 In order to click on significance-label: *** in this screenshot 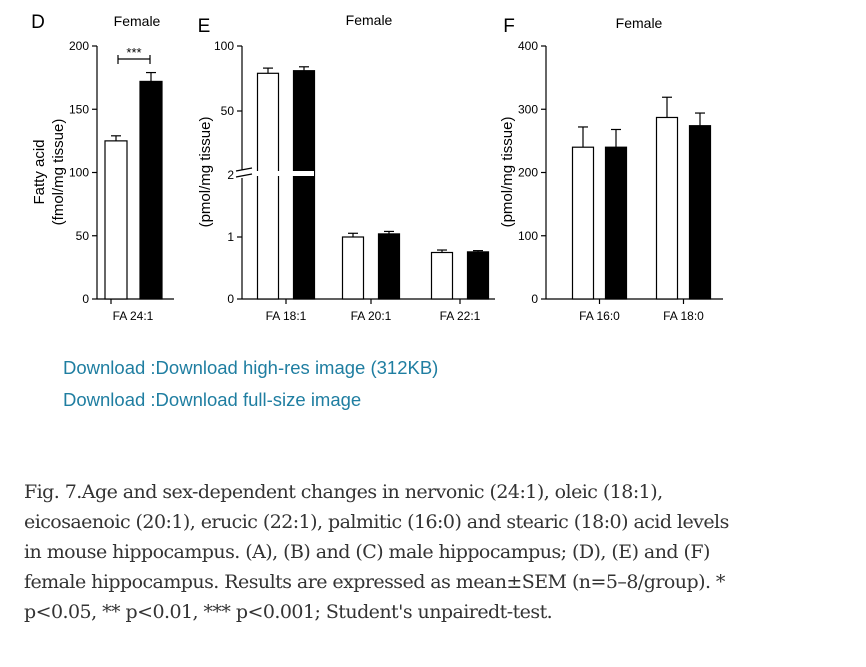, I will do `click(133, 52)`.